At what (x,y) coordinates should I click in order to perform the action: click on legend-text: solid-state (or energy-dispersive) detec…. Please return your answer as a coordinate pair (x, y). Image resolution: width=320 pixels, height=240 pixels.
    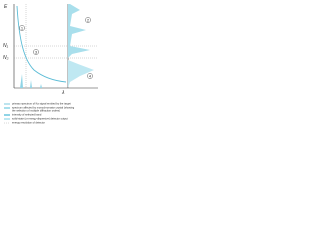
    Looking at the image, I should click on (40, 119).